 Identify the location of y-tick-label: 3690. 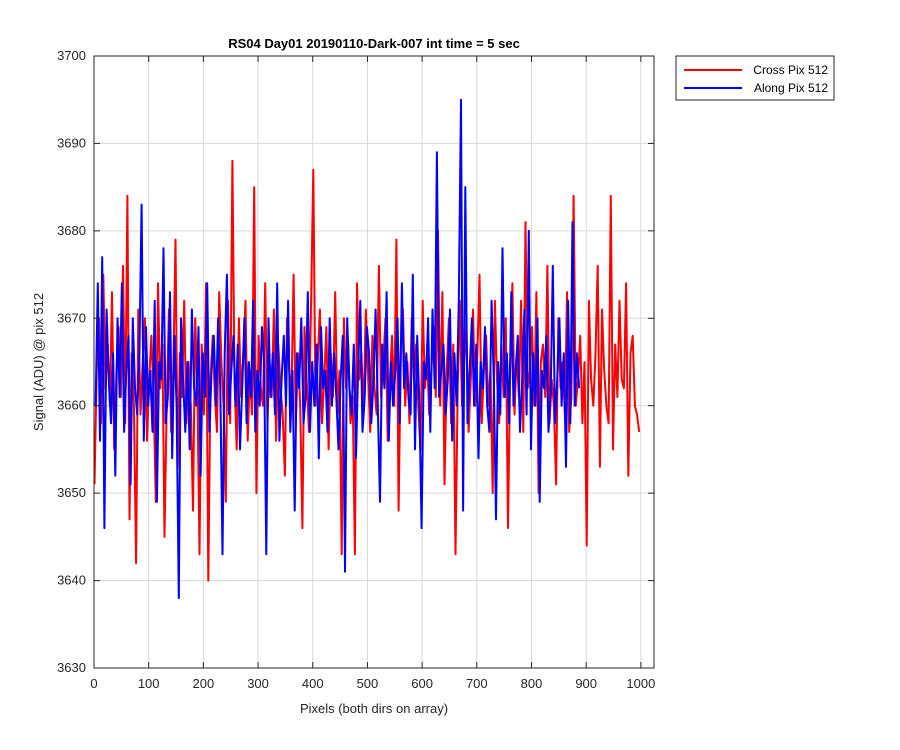
(71, 142).